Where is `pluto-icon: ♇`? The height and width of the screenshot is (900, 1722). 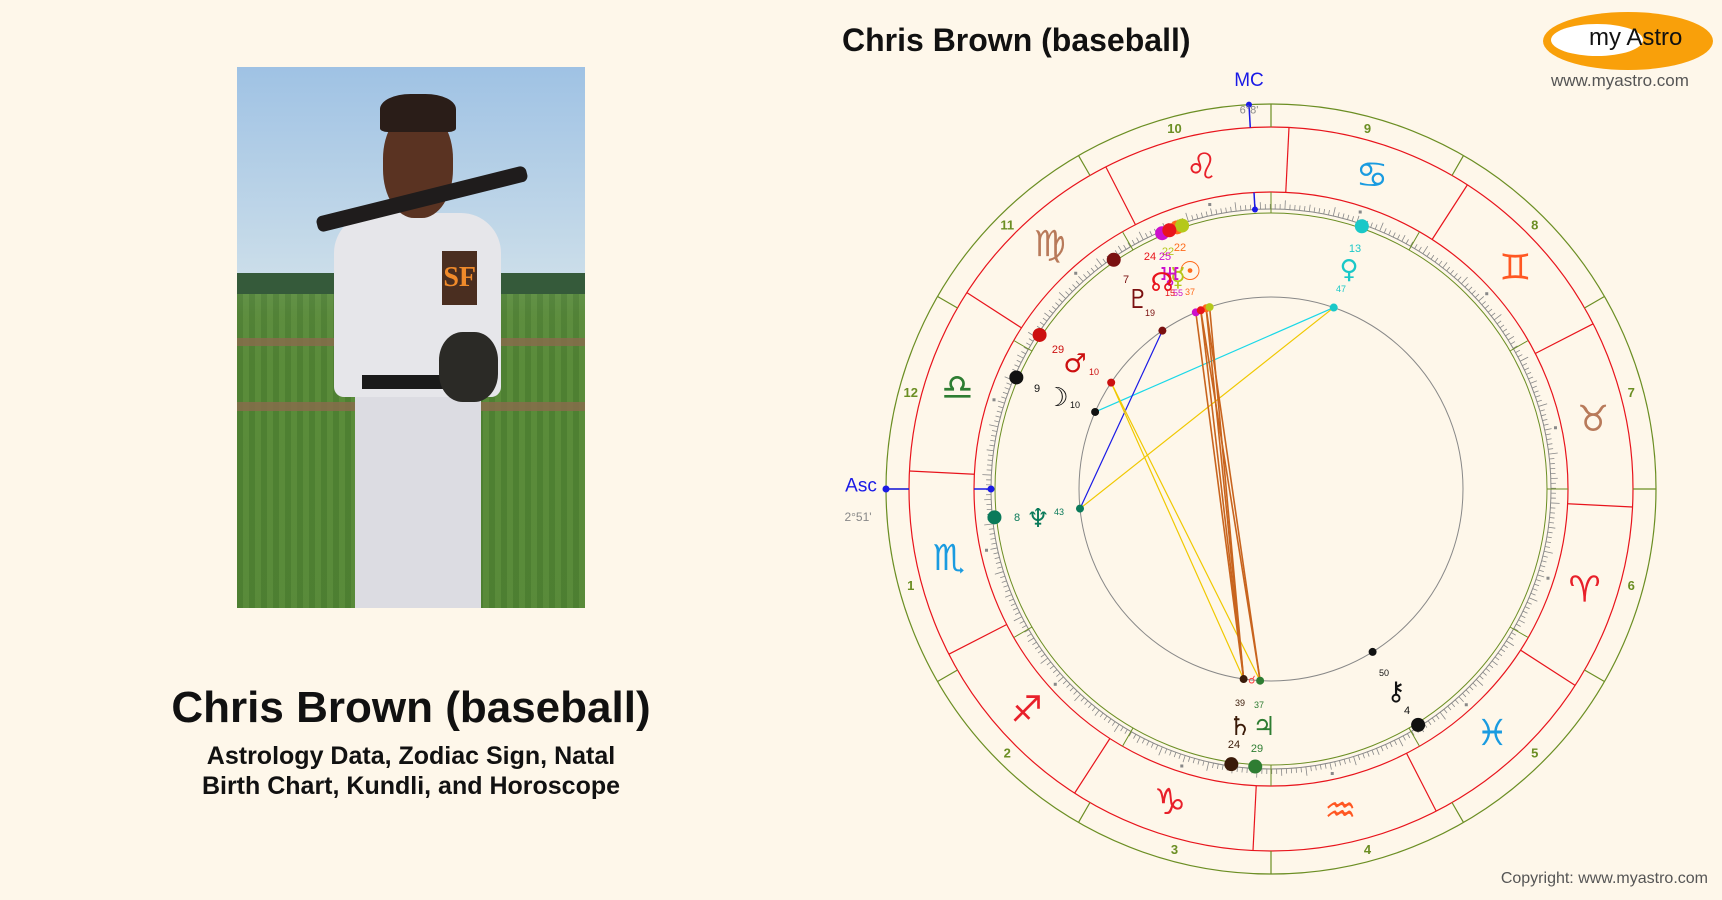 pluto-icon: ♇ is located at coordinates (1137, 300).